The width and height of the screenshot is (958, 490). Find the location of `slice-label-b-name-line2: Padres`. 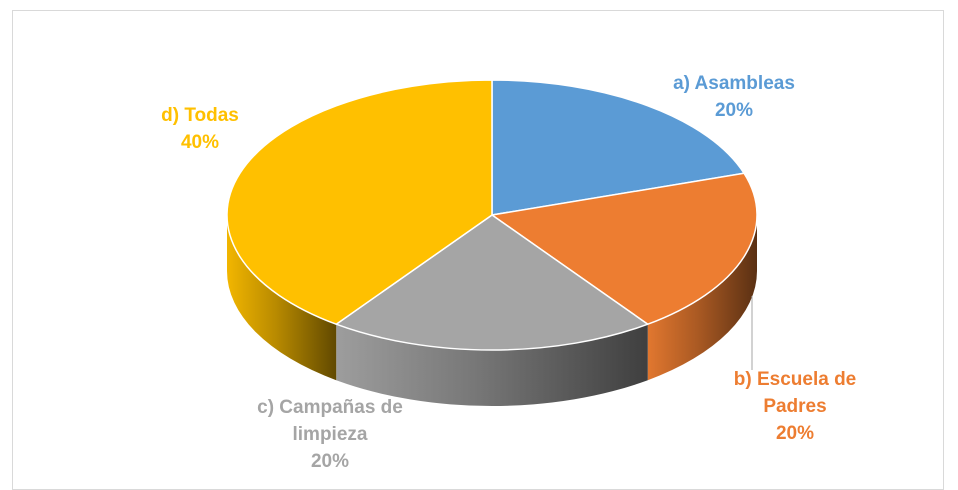

slice-label-b-name-line2: Padres is located at coordinates (795, 406).